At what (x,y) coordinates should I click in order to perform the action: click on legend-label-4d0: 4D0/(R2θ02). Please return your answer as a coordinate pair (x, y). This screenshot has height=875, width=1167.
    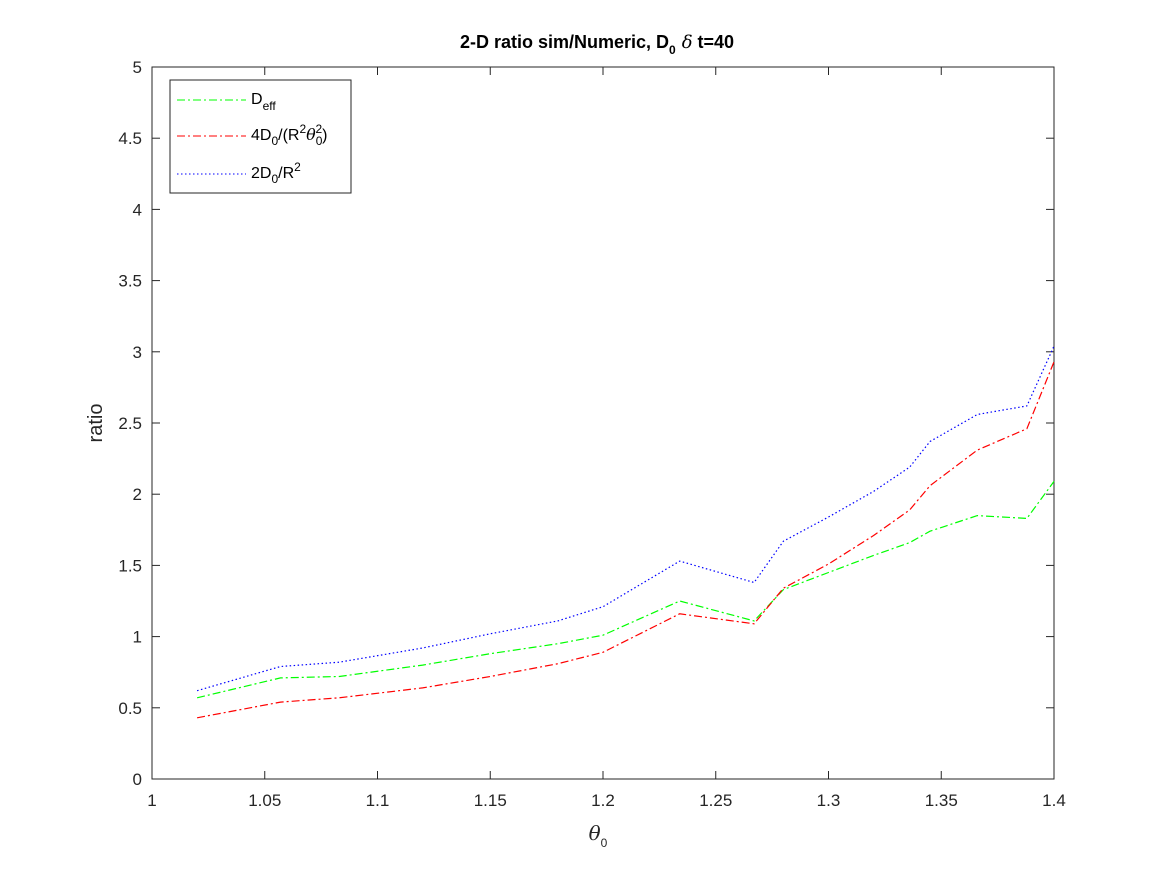
    Looking at the image, I should click on (289, 135).